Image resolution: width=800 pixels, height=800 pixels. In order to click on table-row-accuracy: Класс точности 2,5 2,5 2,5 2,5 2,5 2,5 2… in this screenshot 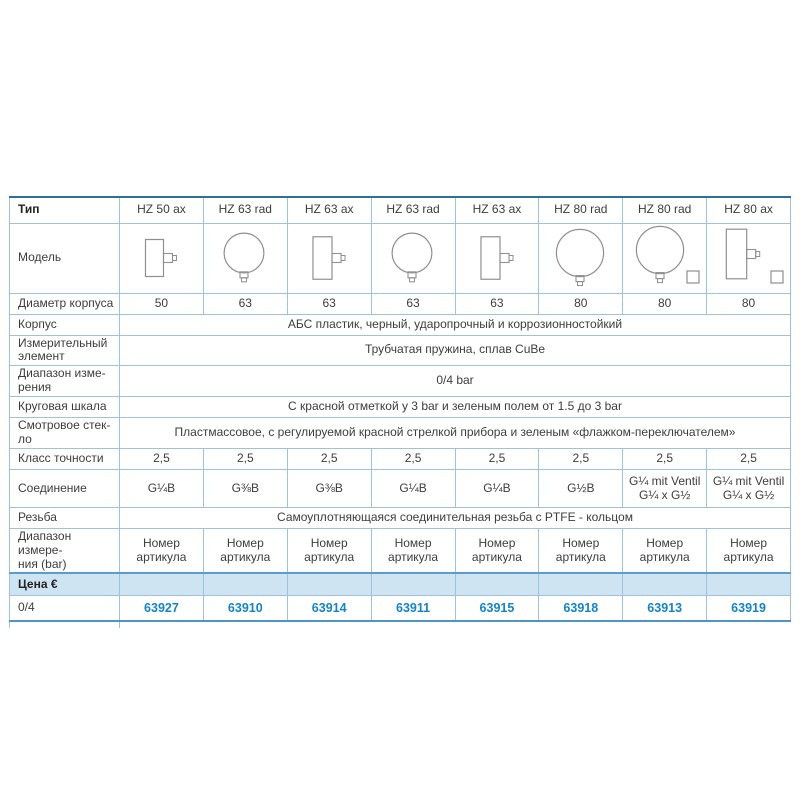, I will do `click(400, 459)`.